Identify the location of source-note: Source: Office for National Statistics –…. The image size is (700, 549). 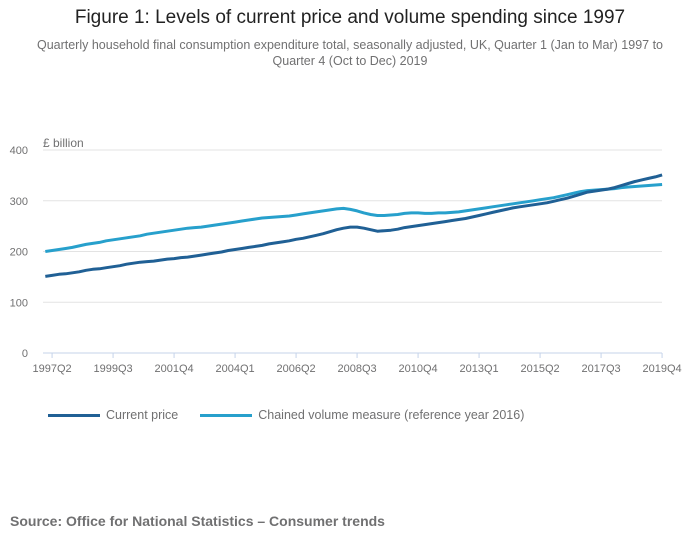
(197, 521).